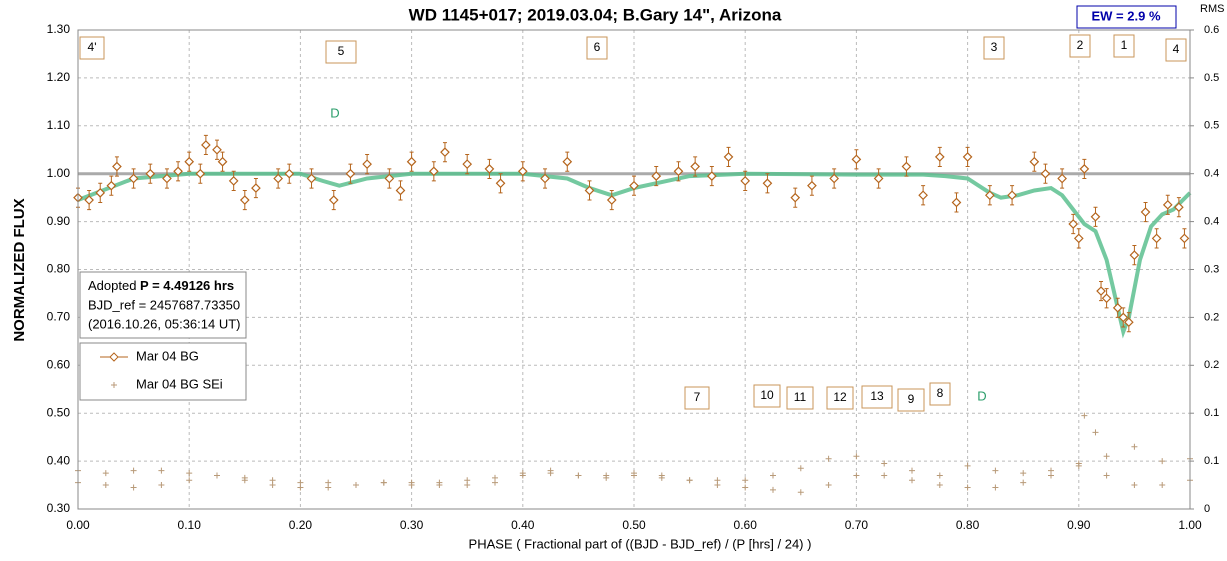 The height and width of the screenshot is (561, 1227). What do you see at coordinates (857, 525) in the screenshot?
I see `x-tick-label: 0.70` at bounding box center [857, 525].